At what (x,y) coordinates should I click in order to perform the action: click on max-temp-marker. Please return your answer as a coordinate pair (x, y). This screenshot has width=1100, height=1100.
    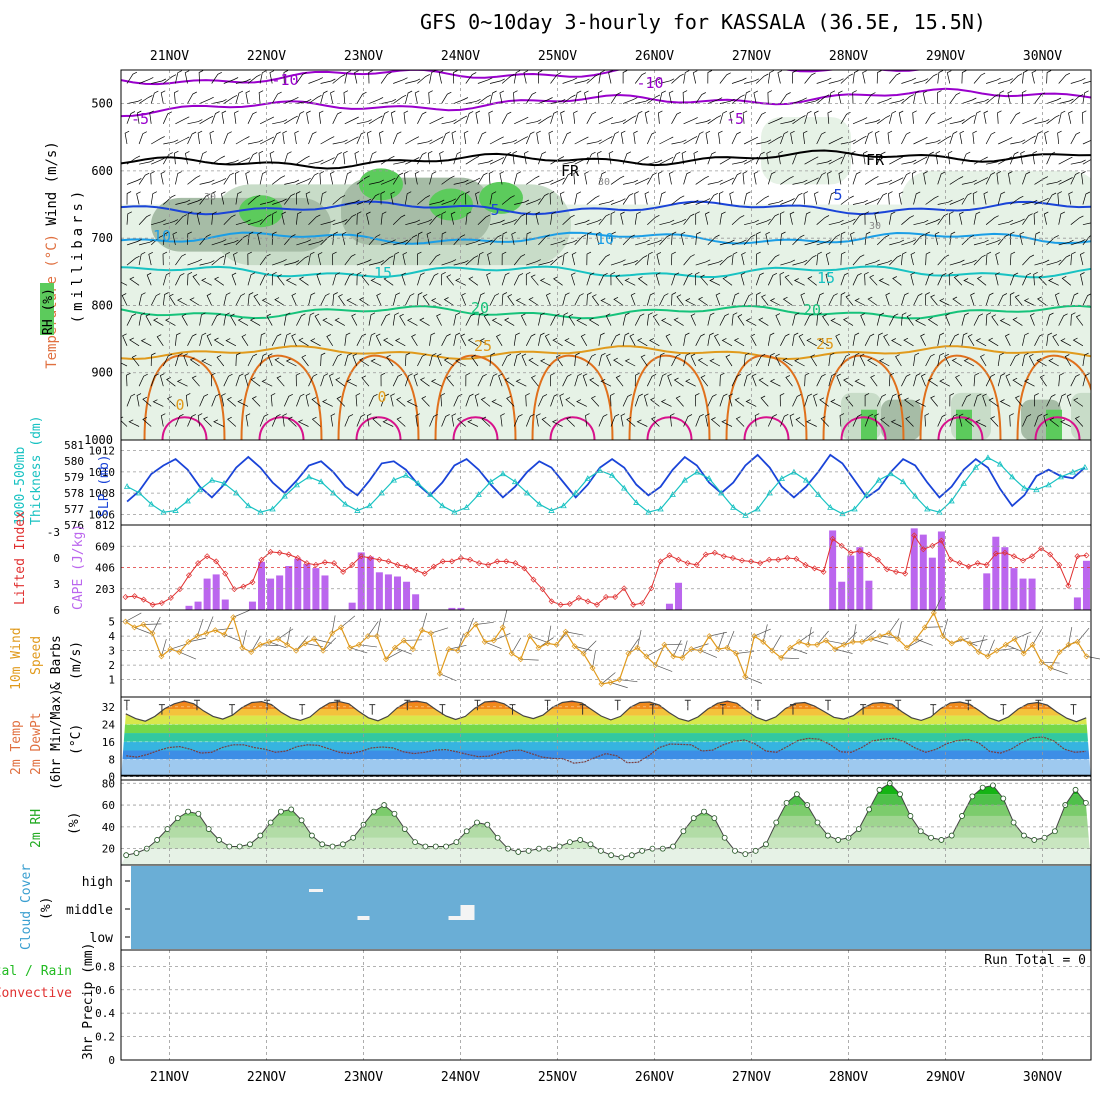
    Looking at the image, I should click on (582, 709).